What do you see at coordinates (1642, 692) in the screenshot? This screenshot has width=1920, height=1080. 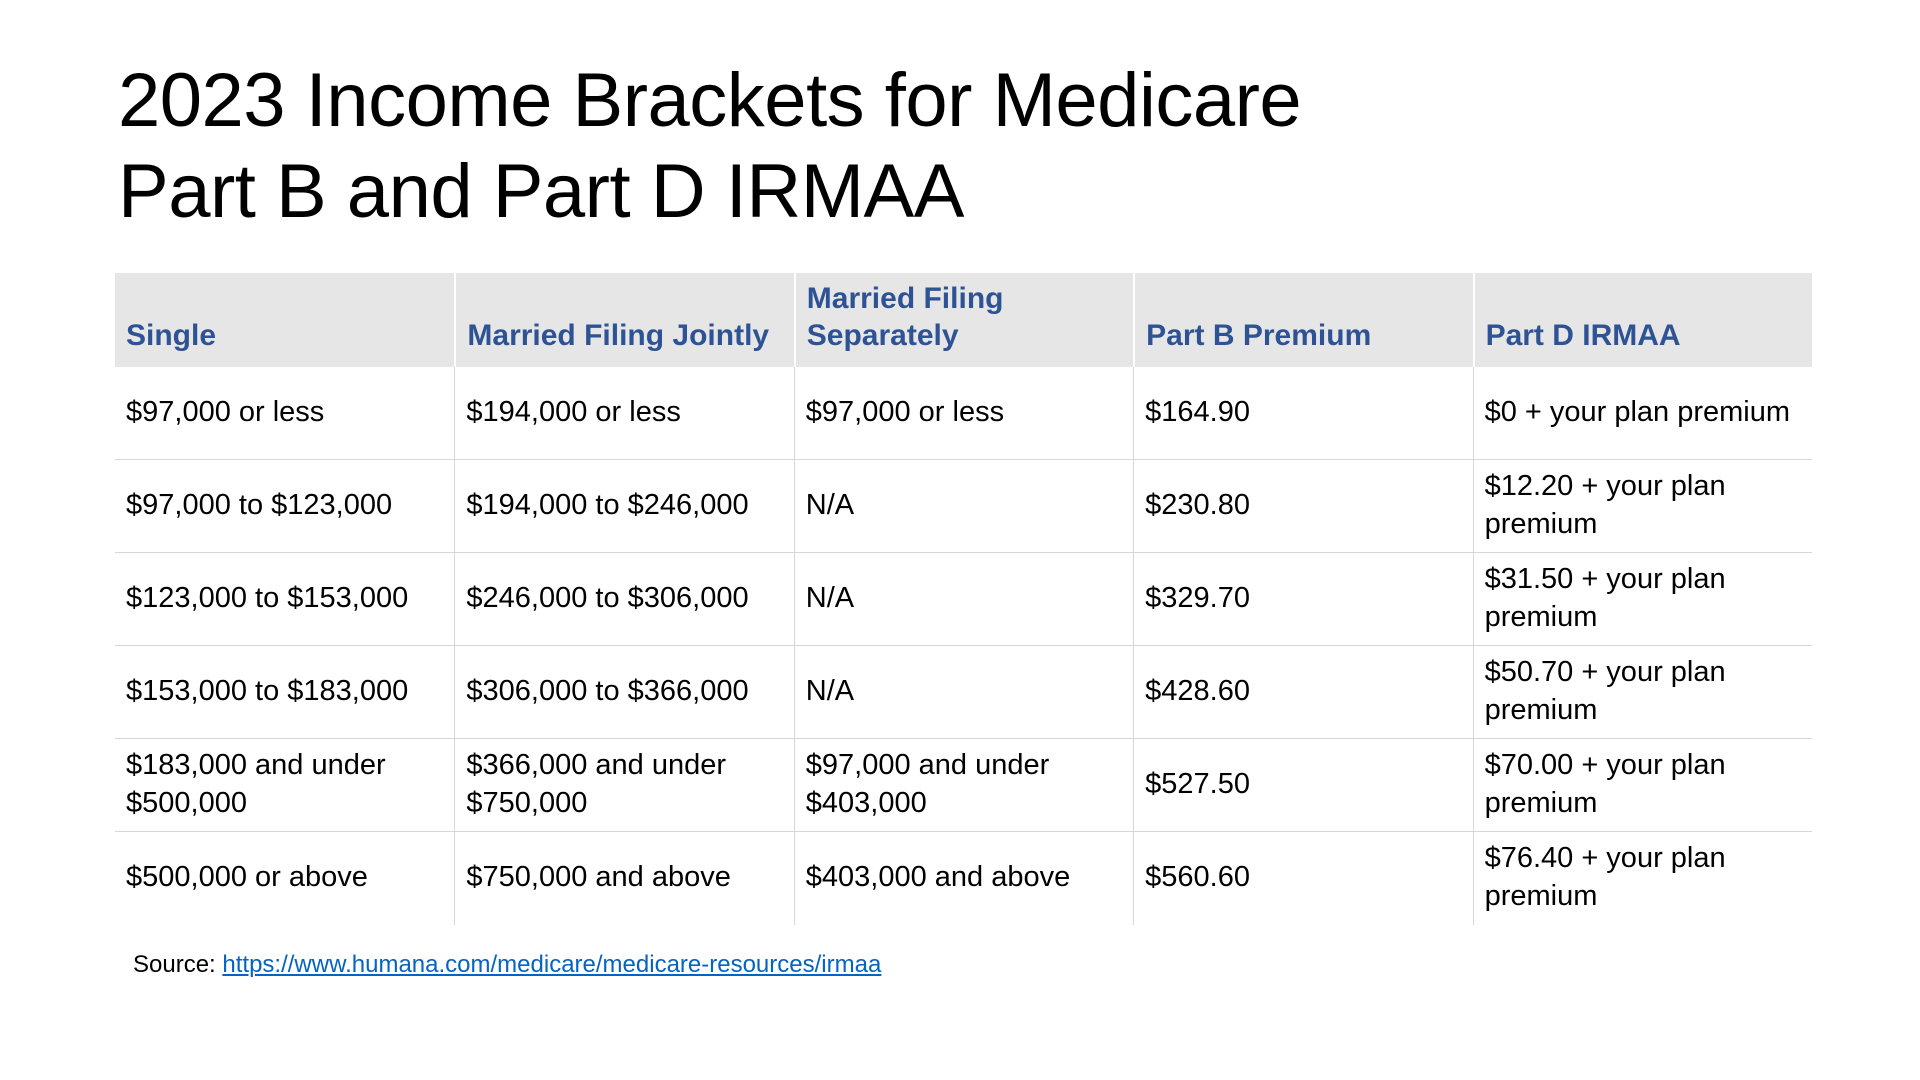 I see `table-cell: $50.70 + your plan premium` at bounding box center [1642, 692].